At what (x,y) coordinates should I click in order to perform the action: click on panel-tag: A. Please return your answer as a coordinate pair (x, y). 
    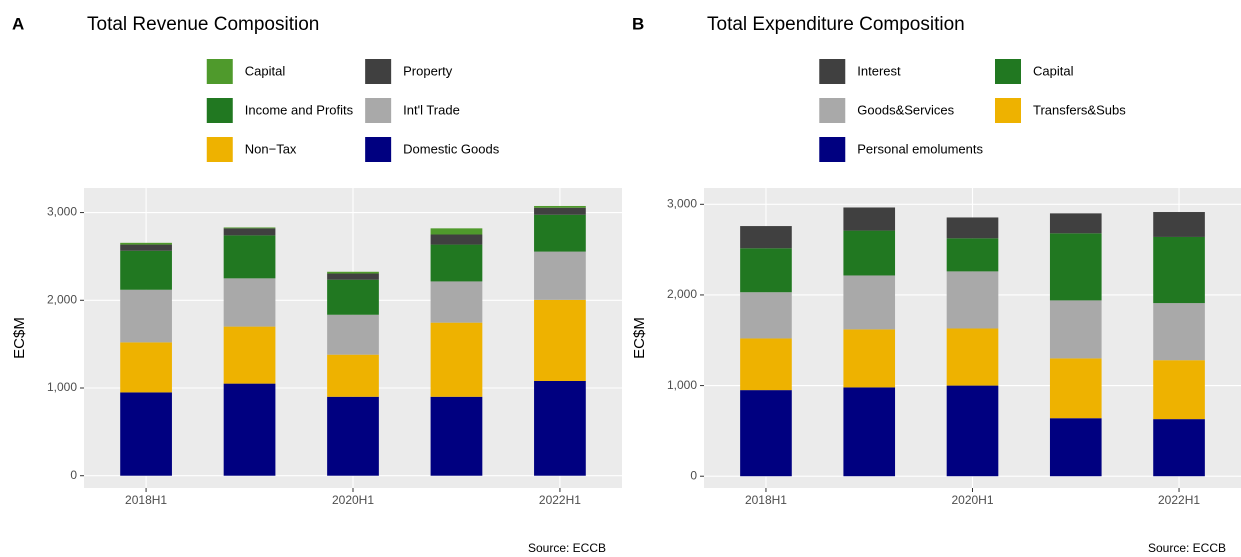
    Looking at the image, I should click on (18, 23).